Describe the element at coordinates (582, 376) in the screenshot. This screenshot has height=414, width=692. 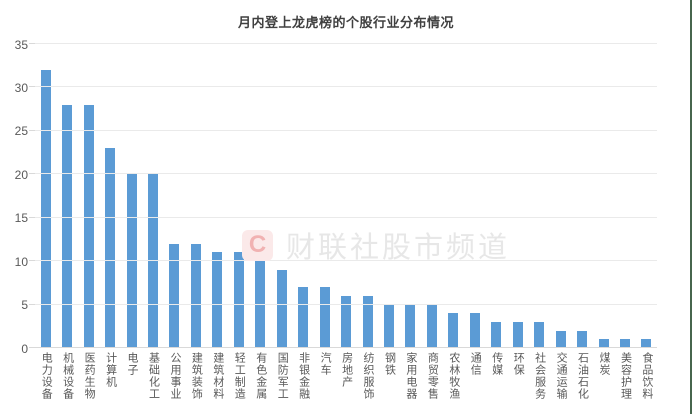
I see `x-tick-label: 石油石化` at that location.